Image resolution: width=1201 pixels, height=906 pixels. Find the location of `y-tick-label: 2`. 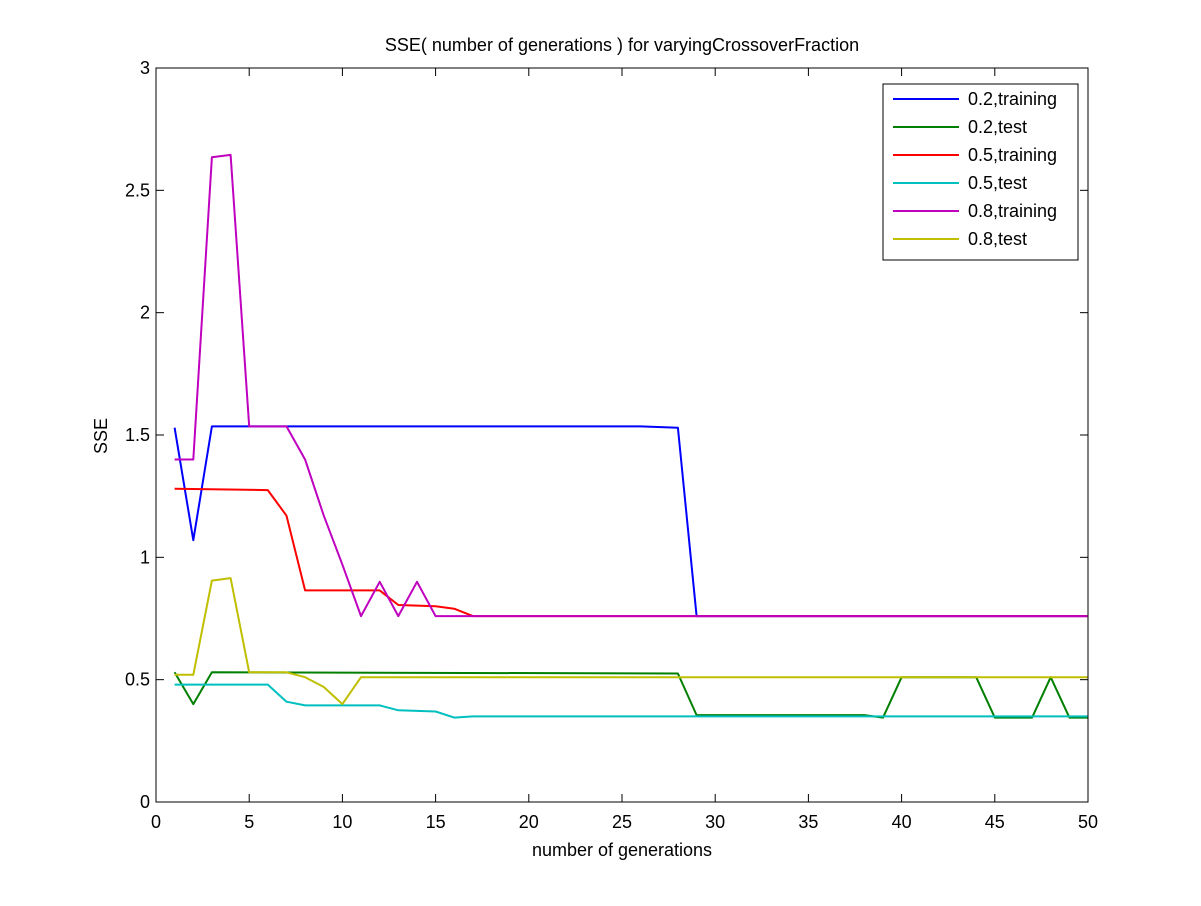

y-tick-label: 2 is located at coordinates (145, 313).